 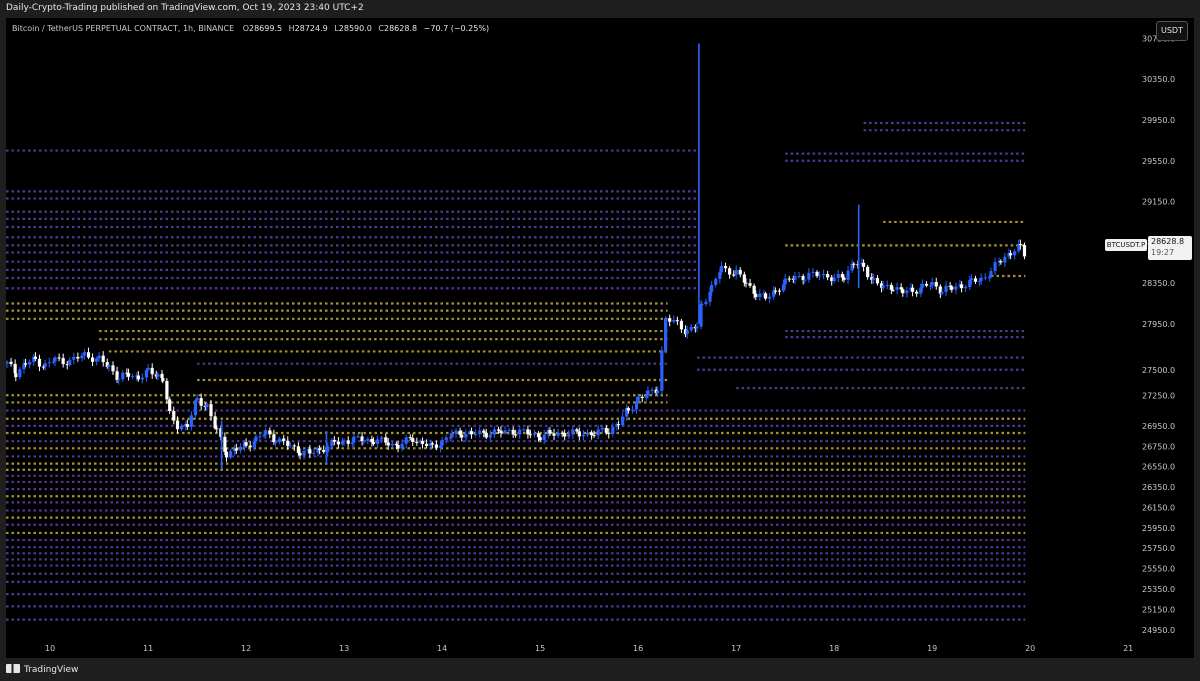 What do you see at coordinates (1168, 241) in the screenshot?
I see `last-price-value: 28628.8` at bounding box center [1168, 241].